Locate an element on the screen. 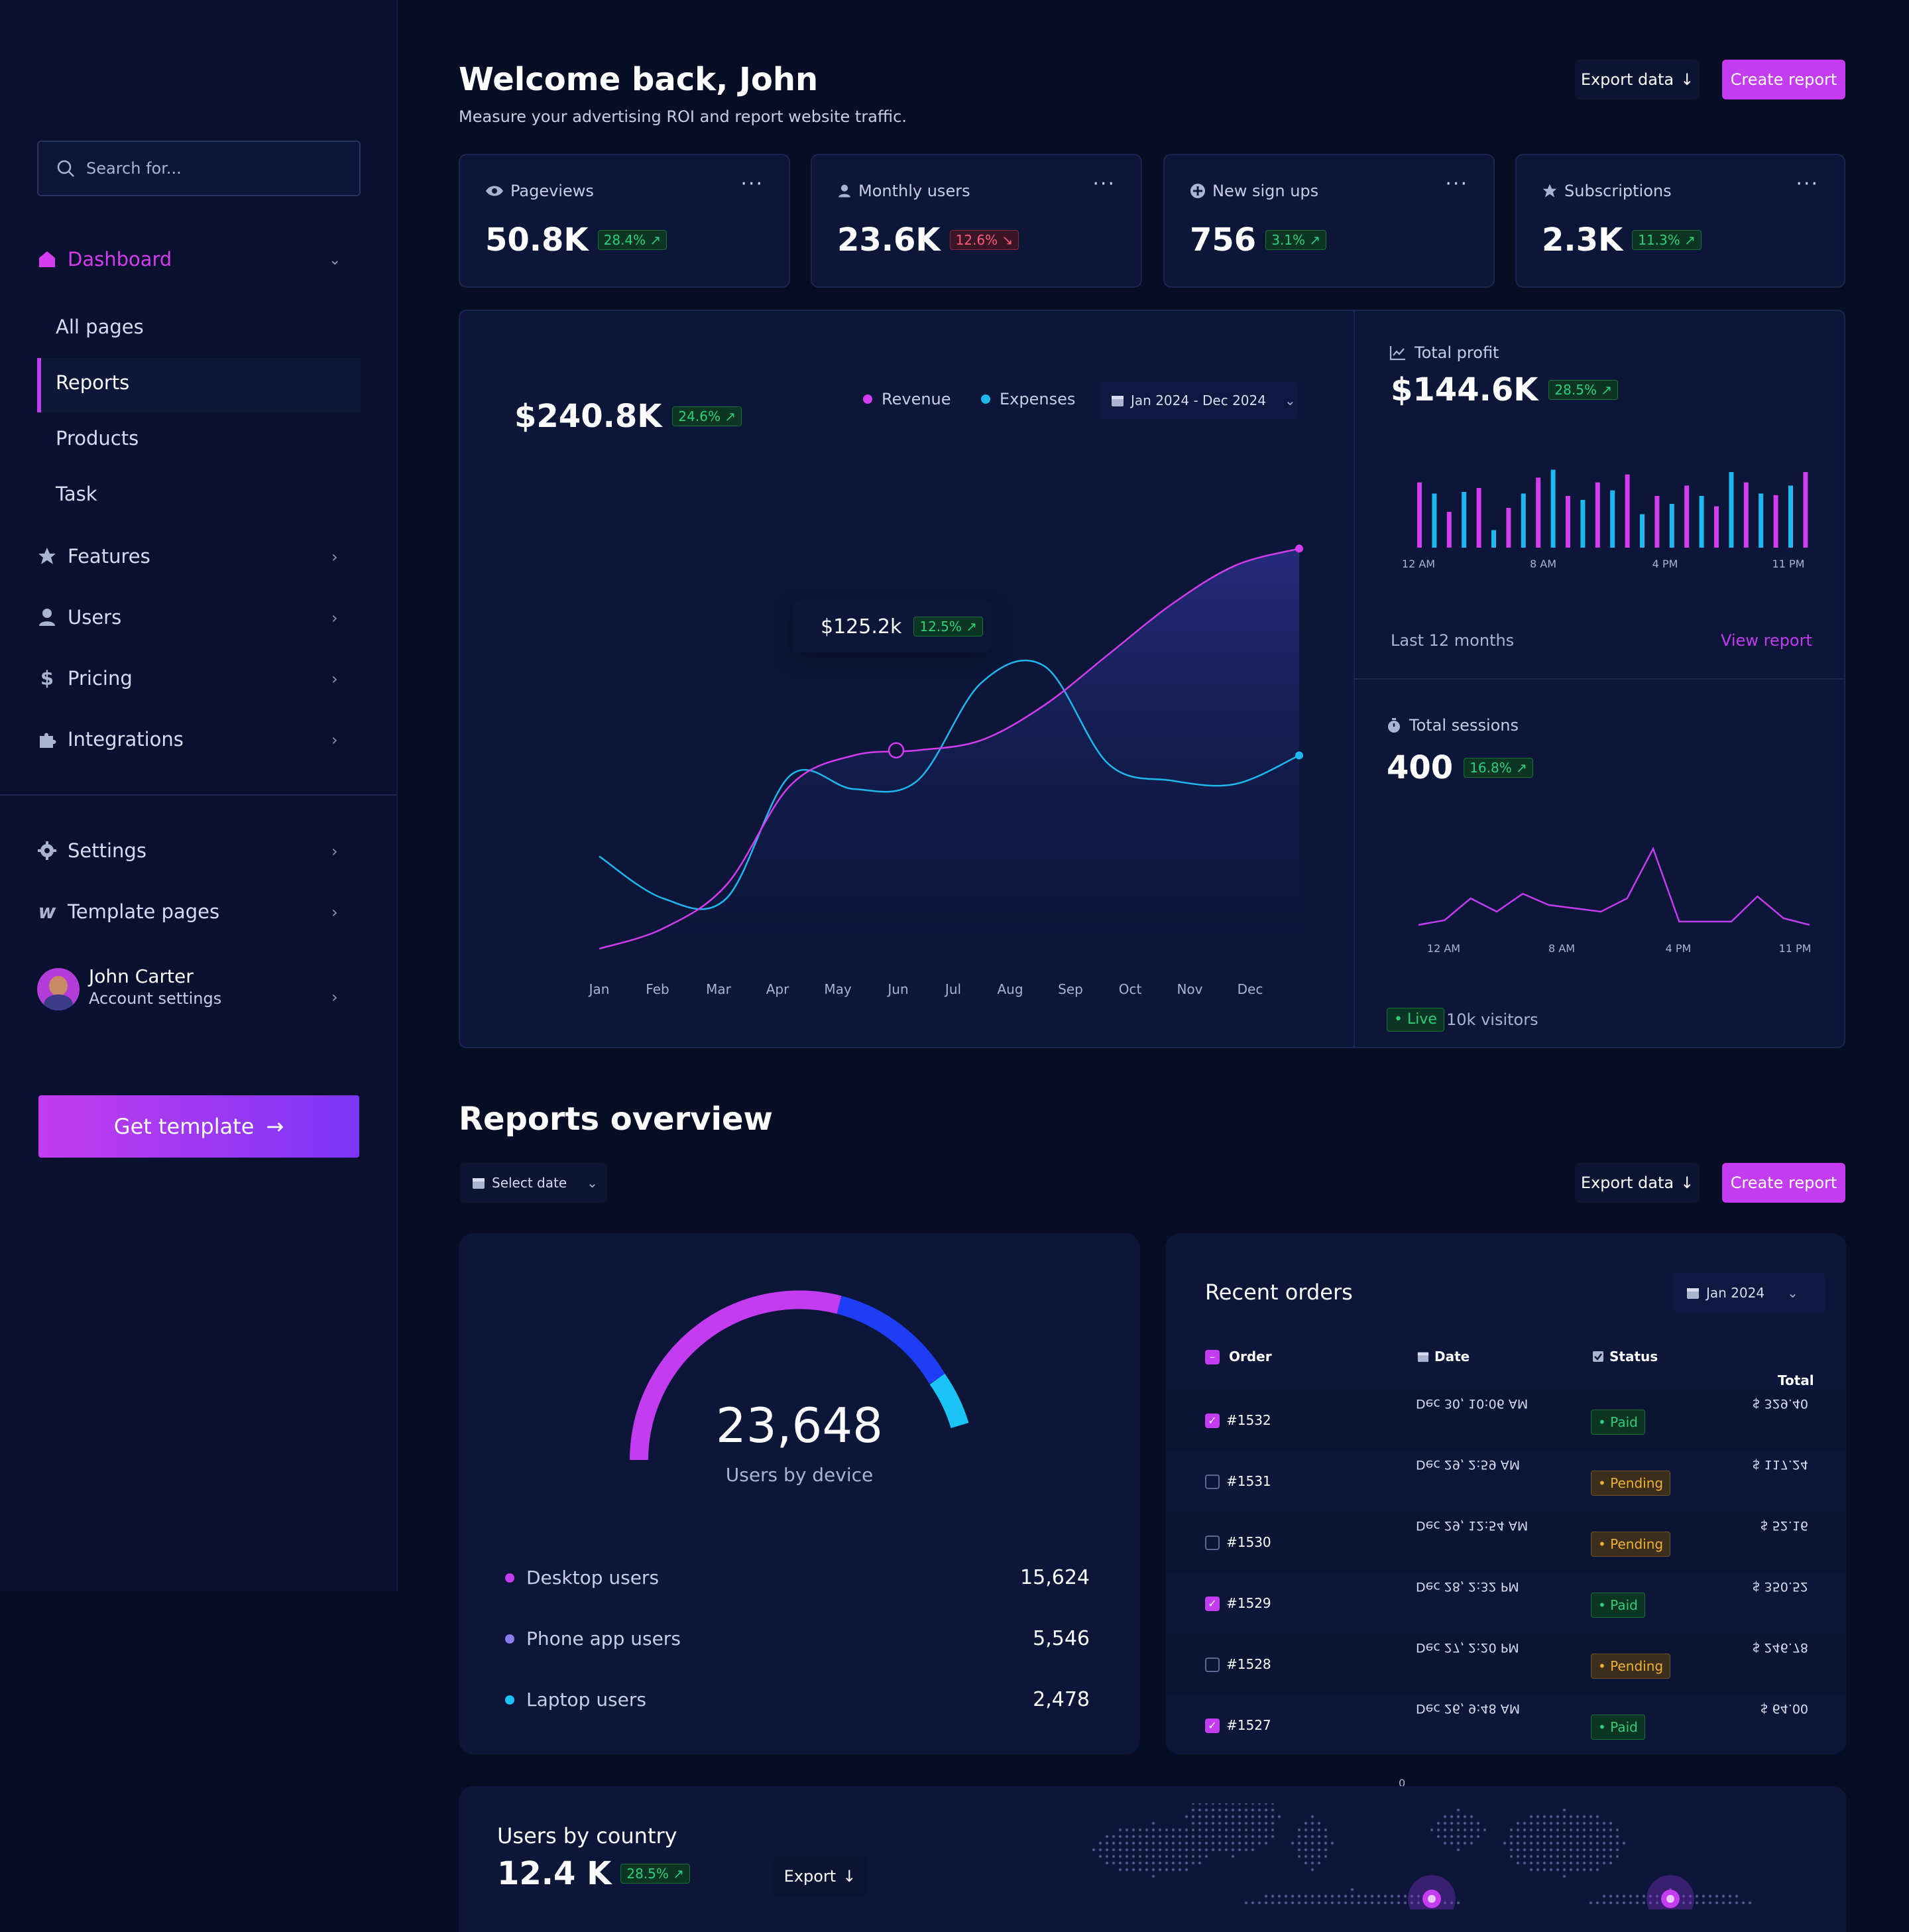 Image resolution: width=1909 pixels, height=1932 pixels. table-row: ✓ #1532 Dec 30, 10:06 AM • Paid $ 329.40 is located at coordinates (1506, 1420).